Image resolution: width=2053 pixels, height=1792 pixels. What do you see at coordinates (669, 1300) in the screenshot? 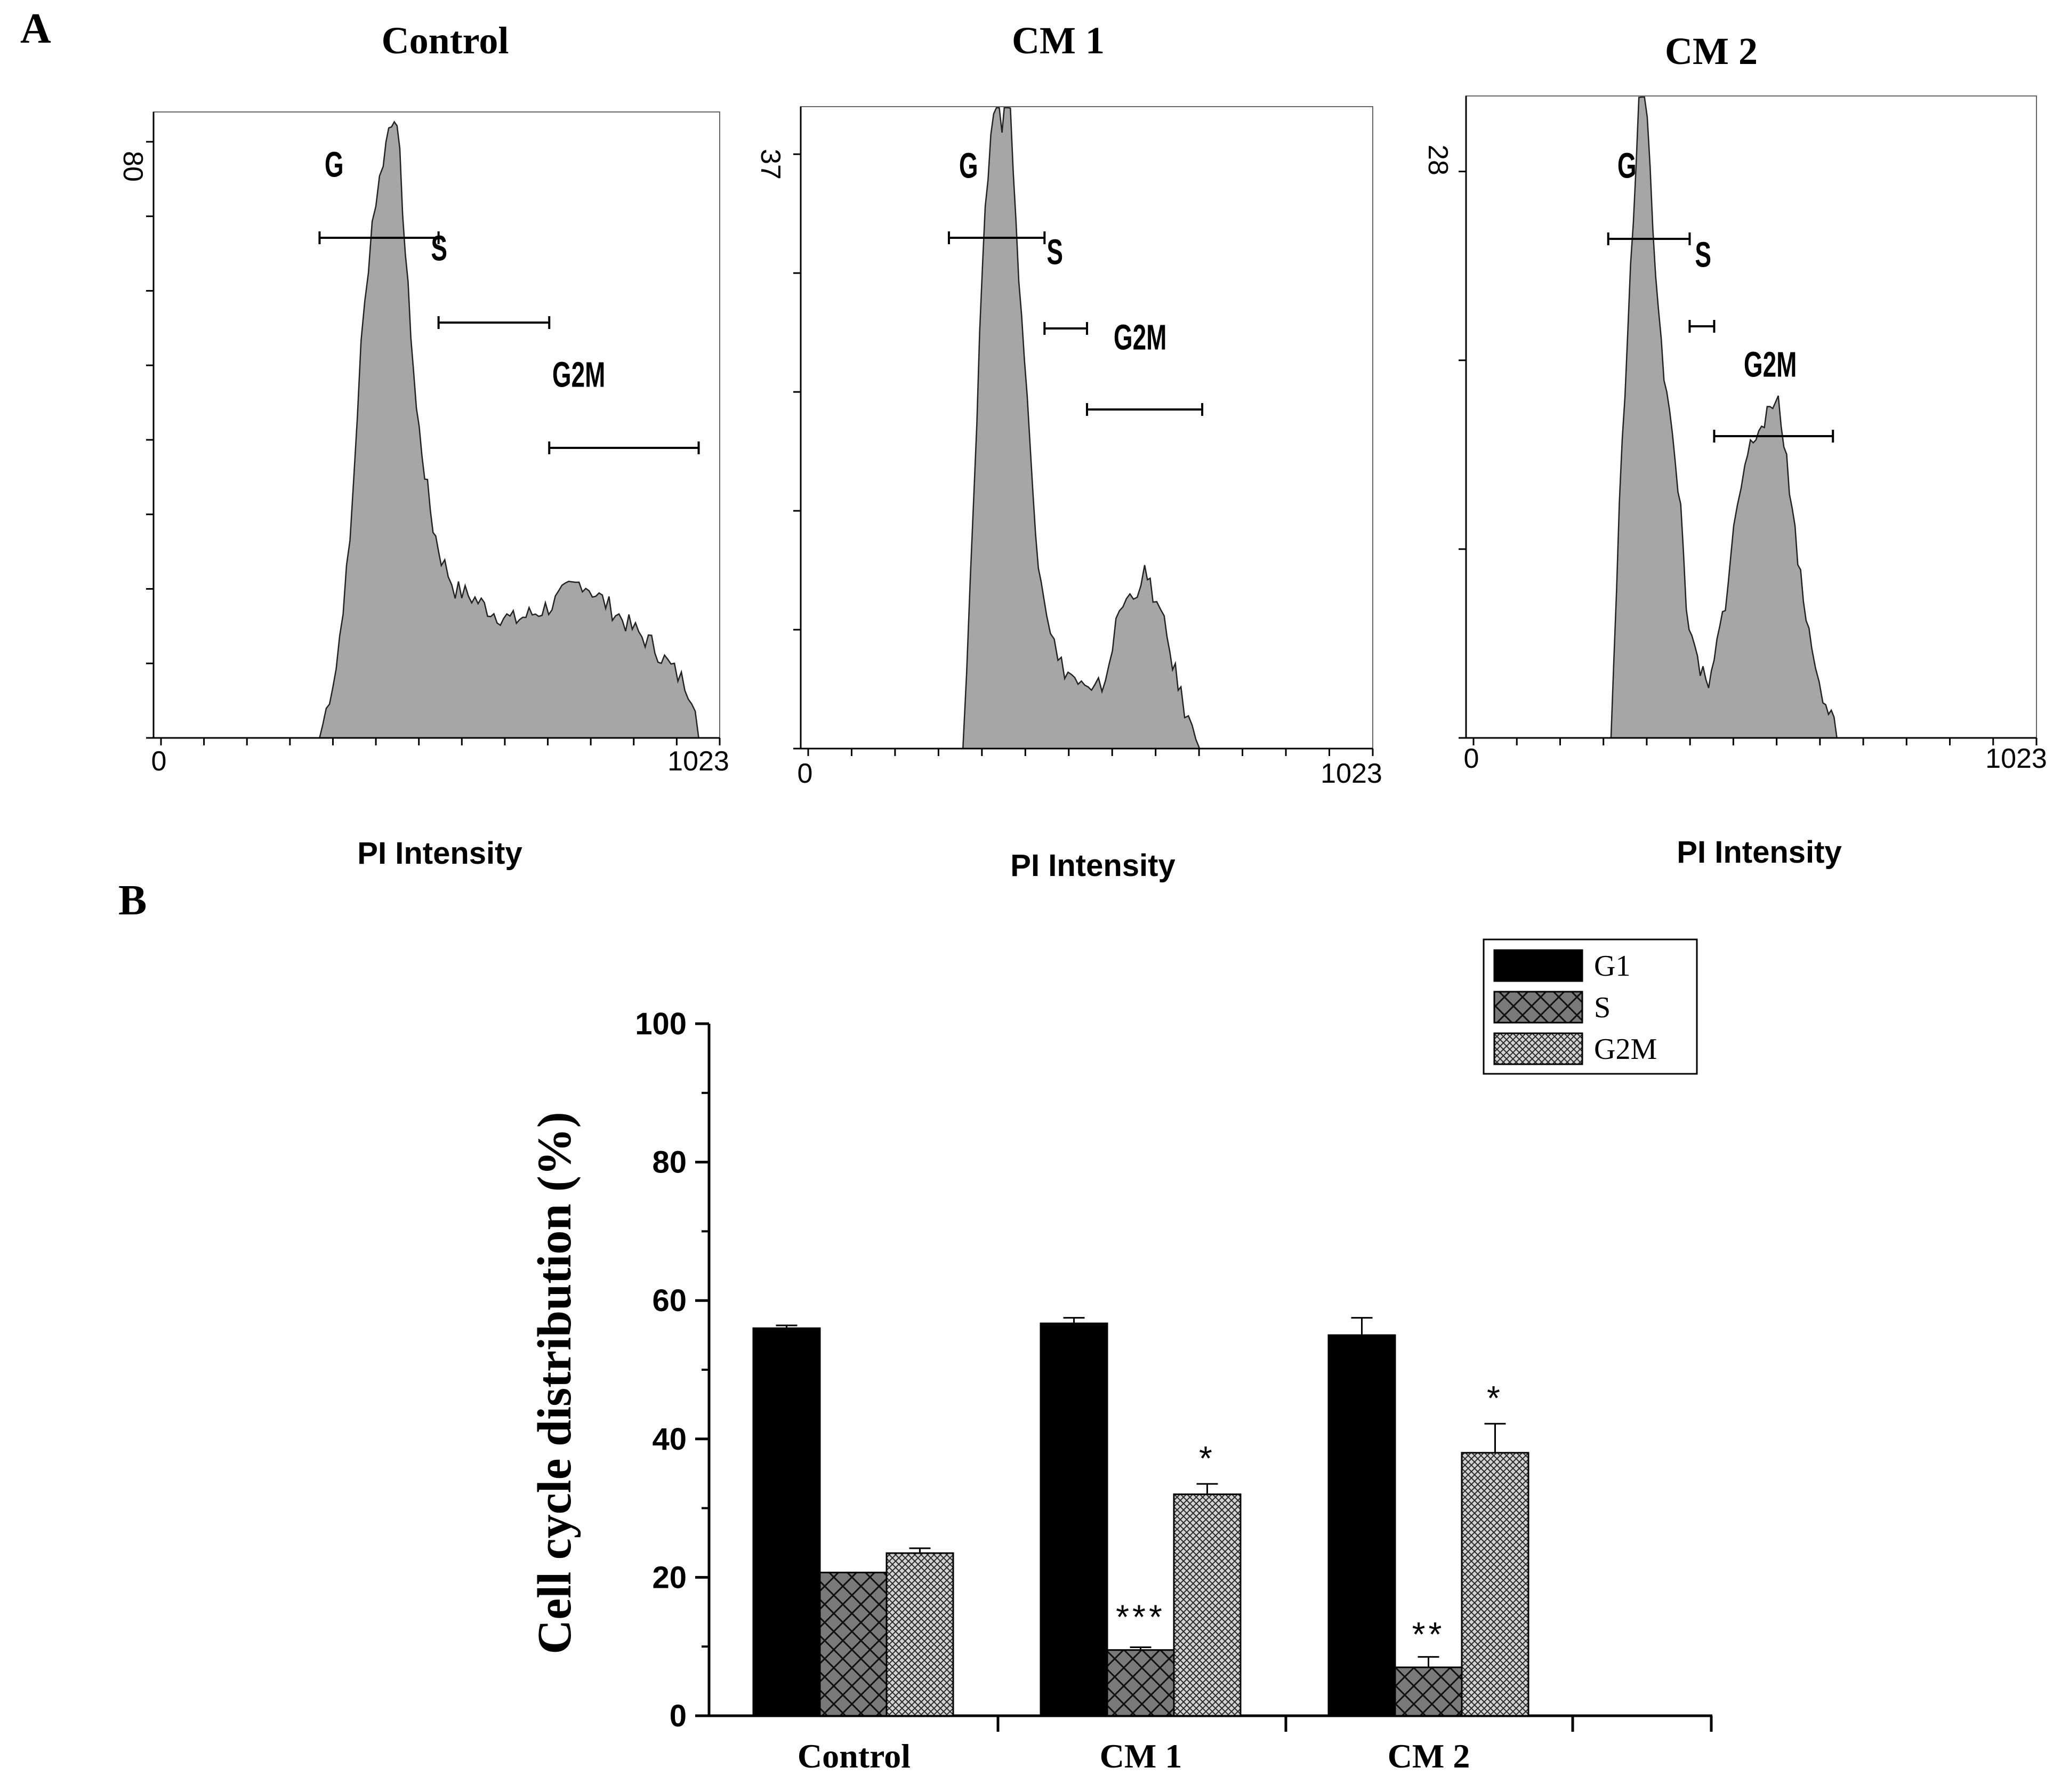
I see `bar-y-tick-label: 60` at bounding box center [669, 1300].